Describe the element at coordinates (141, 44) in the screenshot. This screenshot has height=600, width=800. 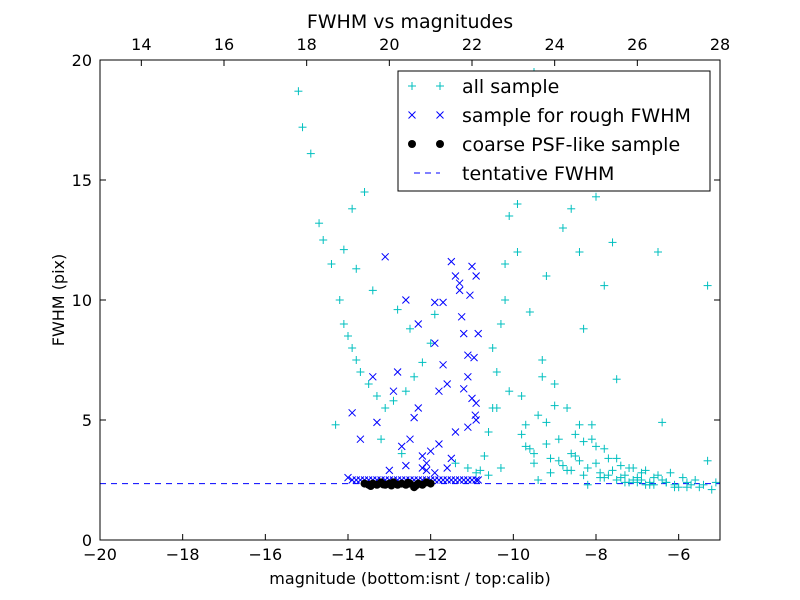
I see `top-x-tick-label: 14` at that location.